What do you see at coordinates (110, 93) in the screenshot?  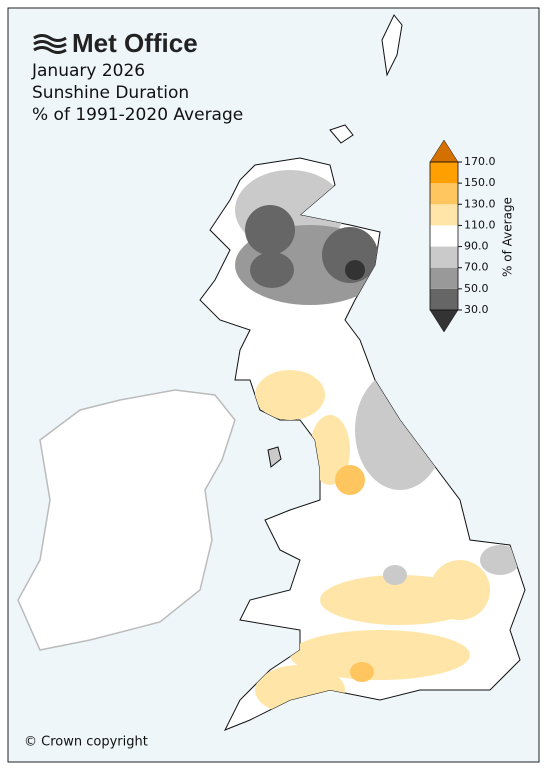 I see `title-line: Sunshine Duration` at bounding box center [110, 93].